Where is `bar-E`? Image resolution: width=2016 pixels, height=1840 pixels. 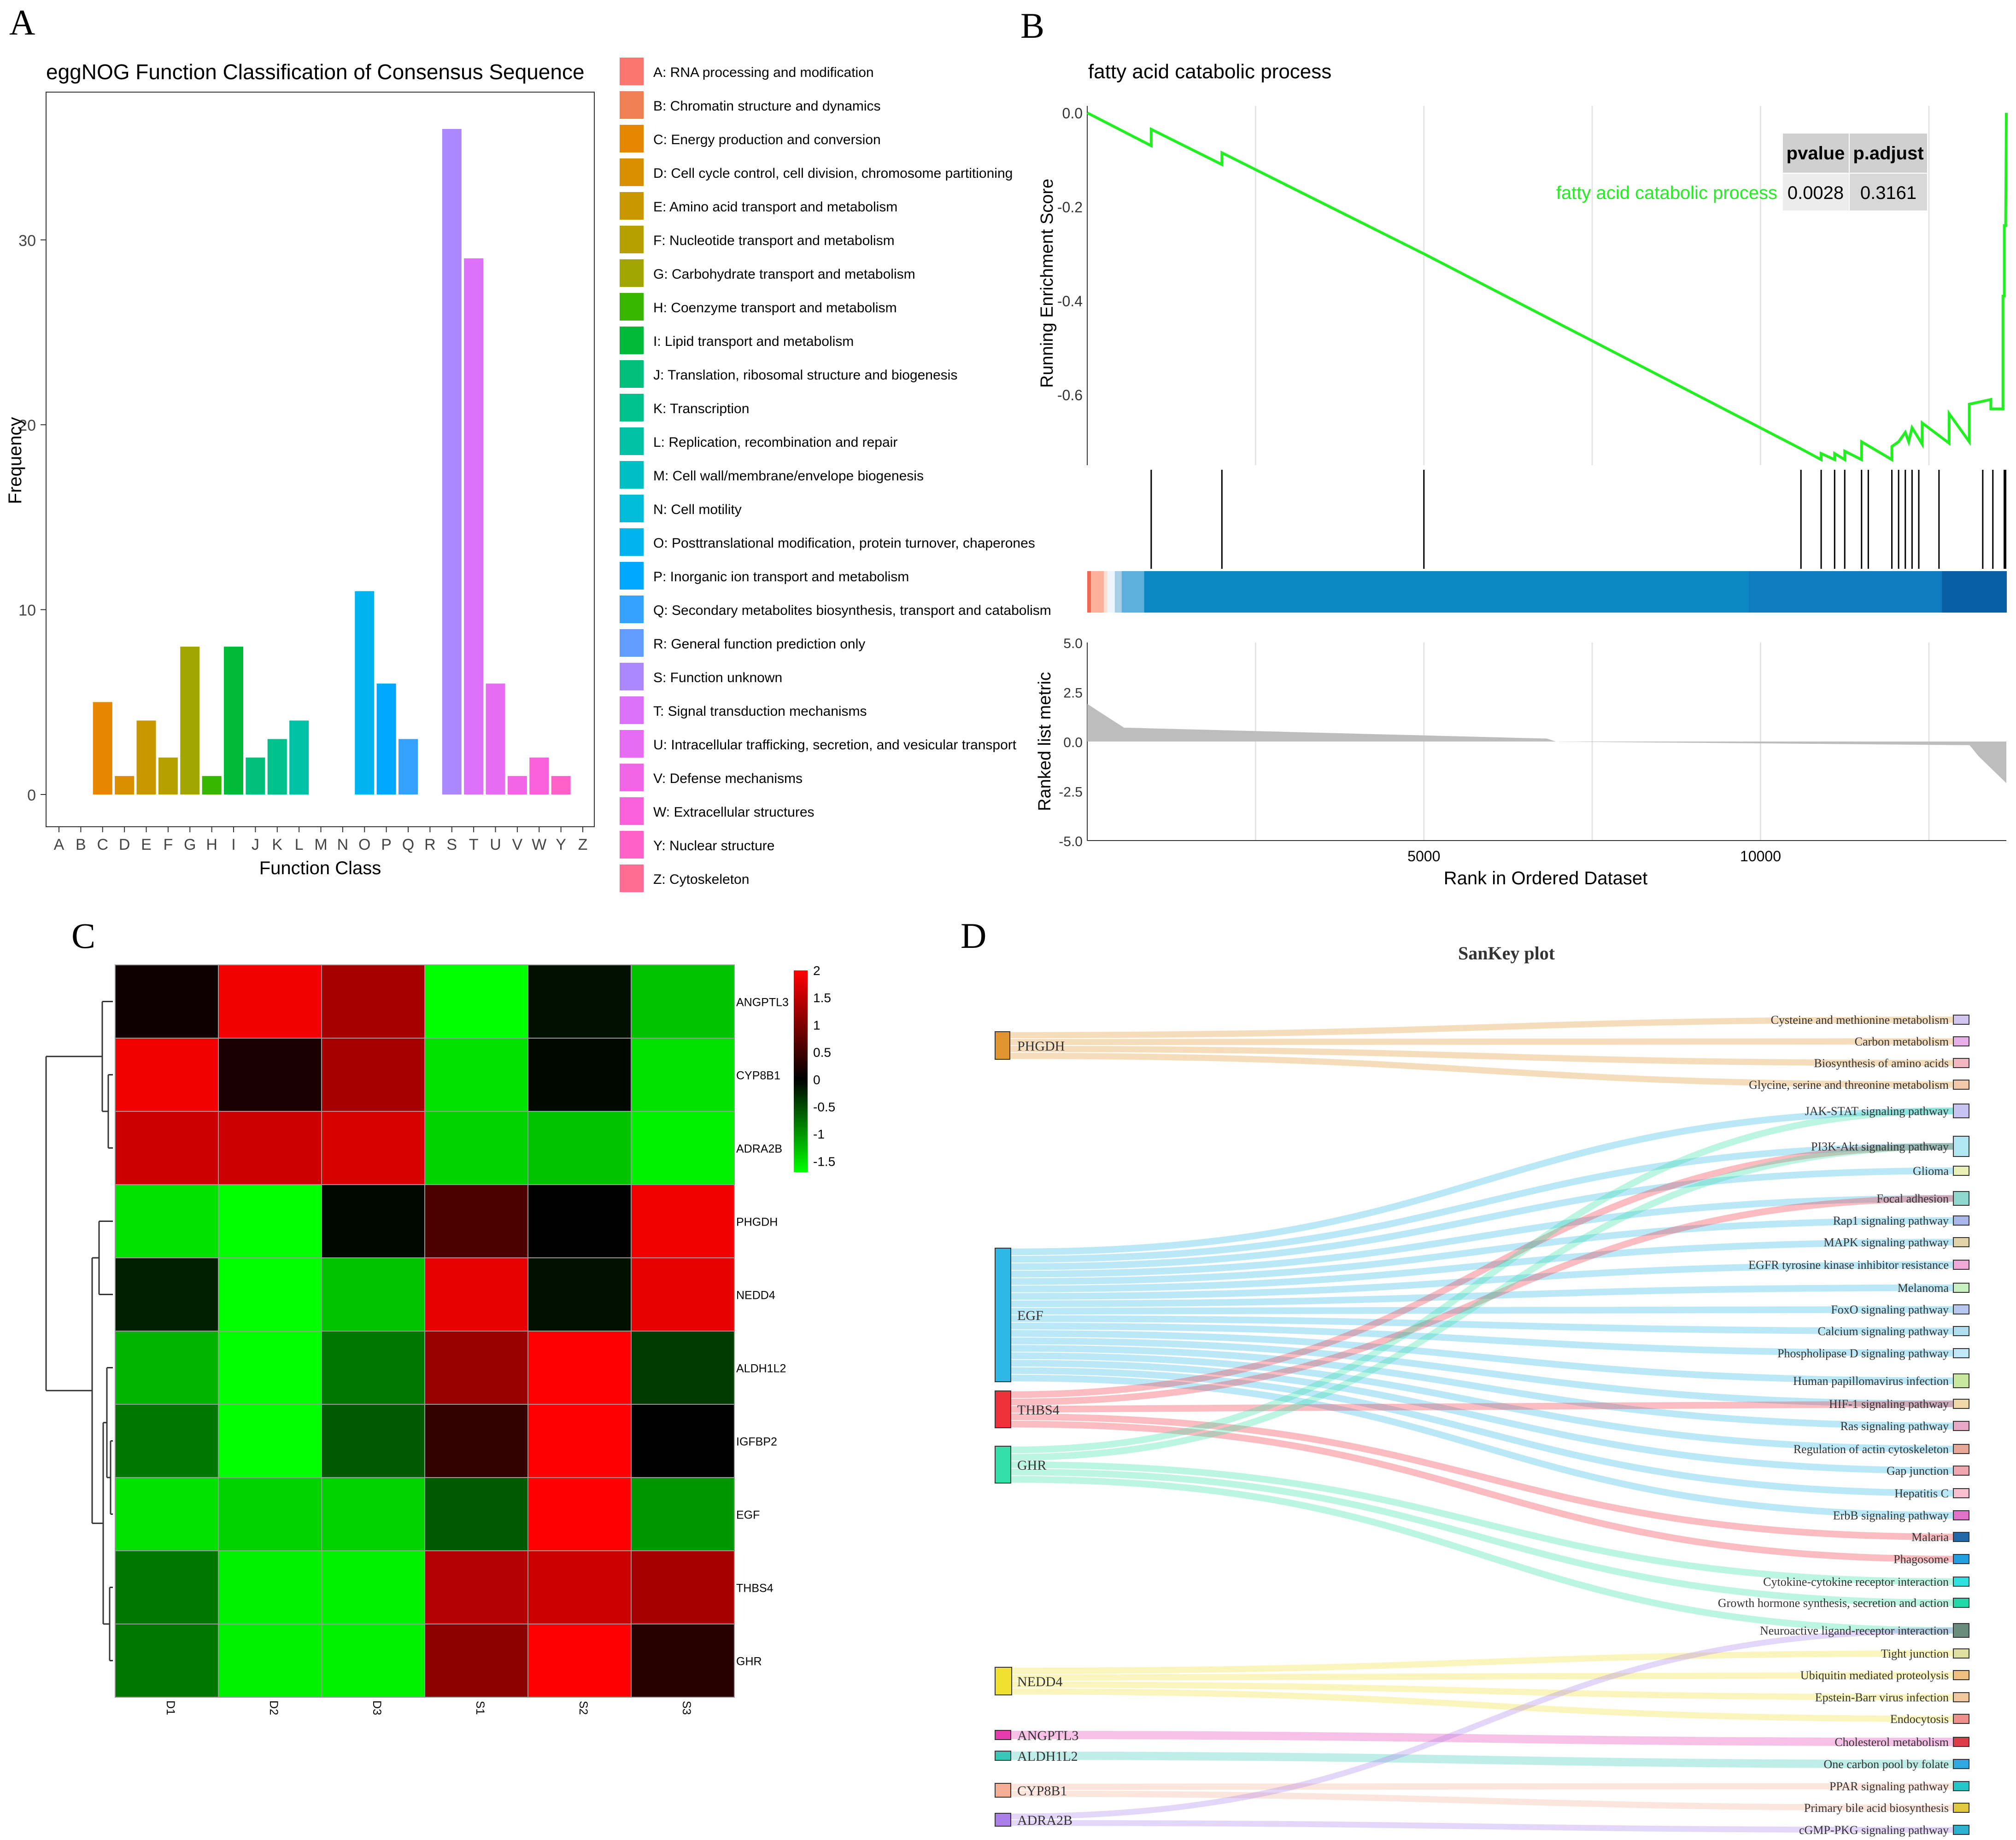 bar-E is located at coordinates (146, 757).